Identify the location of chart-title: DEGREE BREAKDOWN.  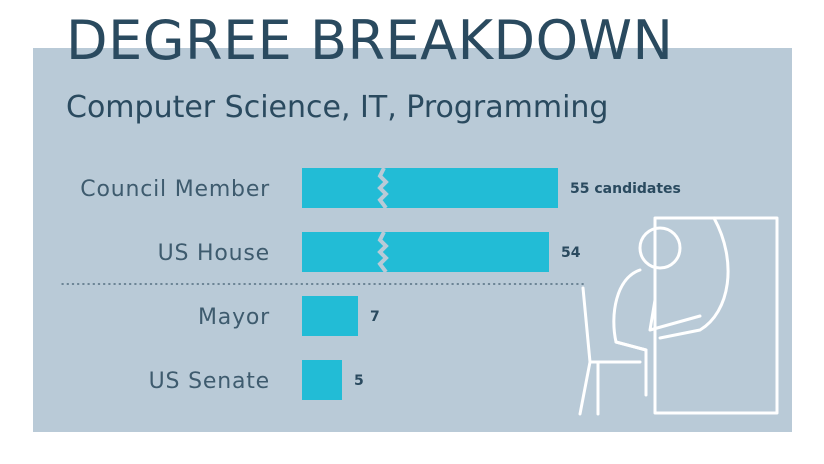
(370, 40).